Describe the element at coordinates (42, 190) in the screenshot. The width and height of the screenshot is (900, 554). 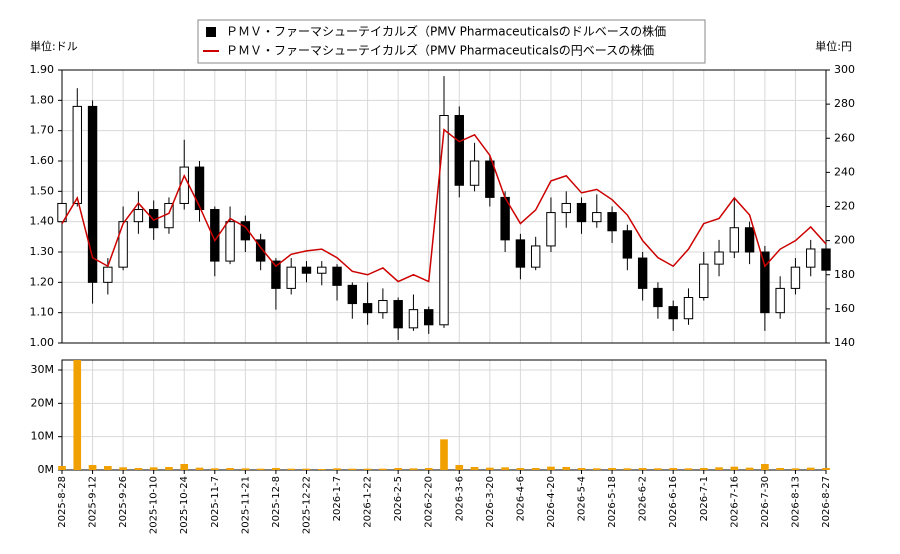
I see `y-tick-label: 1.50` at that location.